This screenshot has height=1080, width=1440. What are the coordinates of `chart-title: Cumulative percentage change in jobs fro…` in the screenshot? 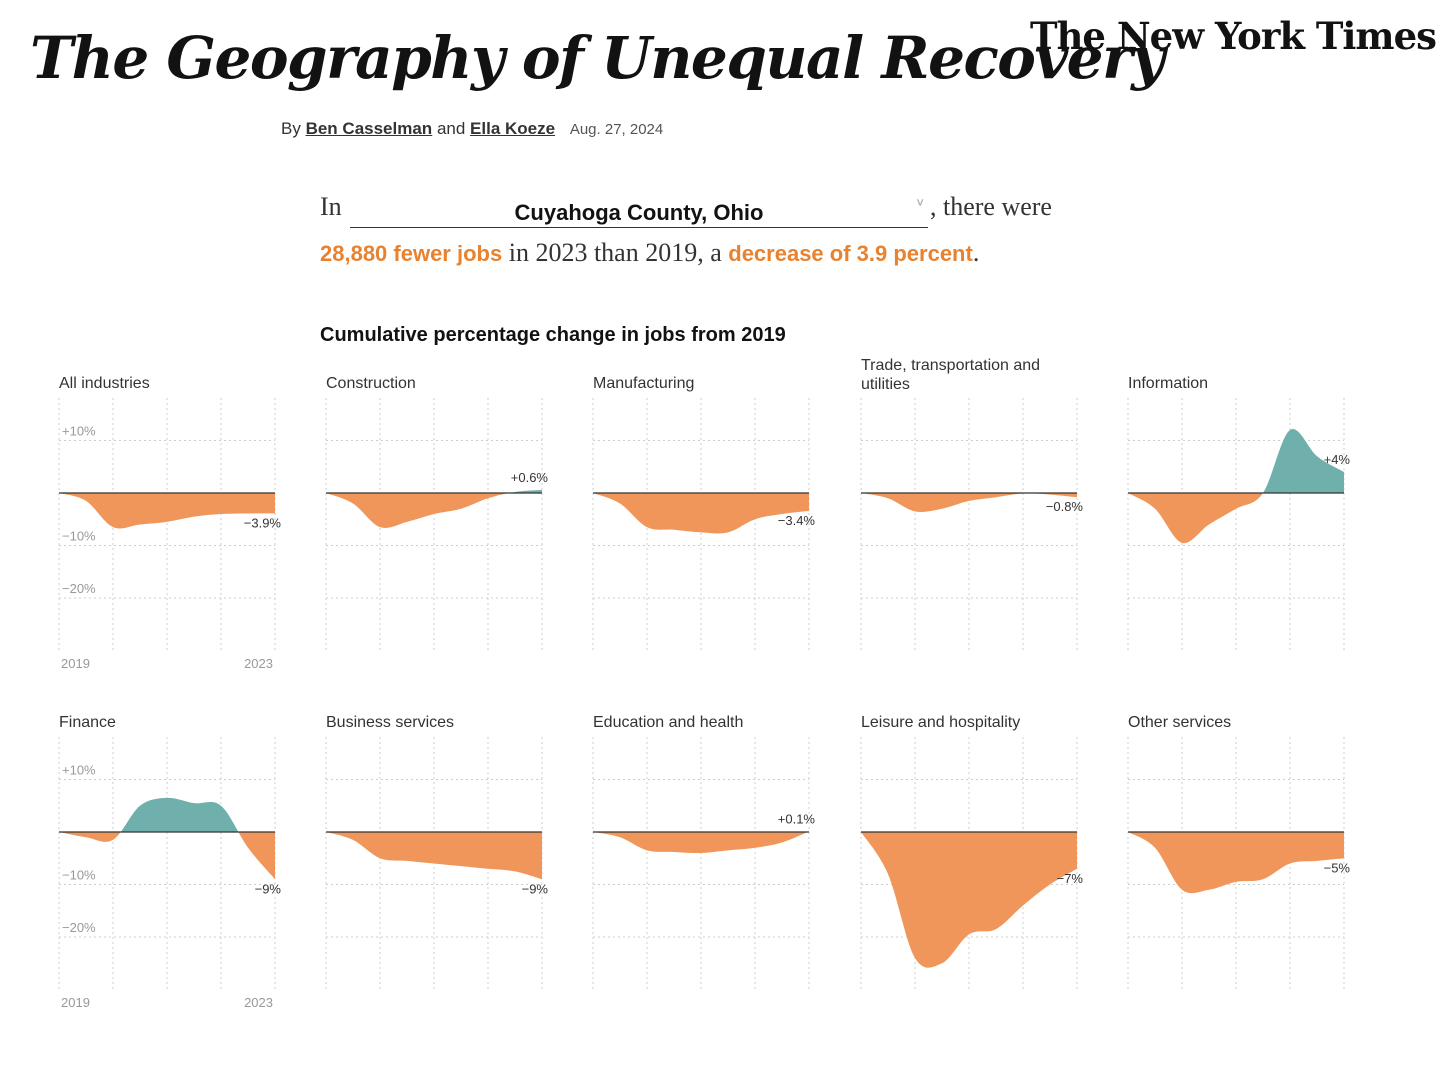 It's located at (553, 335).